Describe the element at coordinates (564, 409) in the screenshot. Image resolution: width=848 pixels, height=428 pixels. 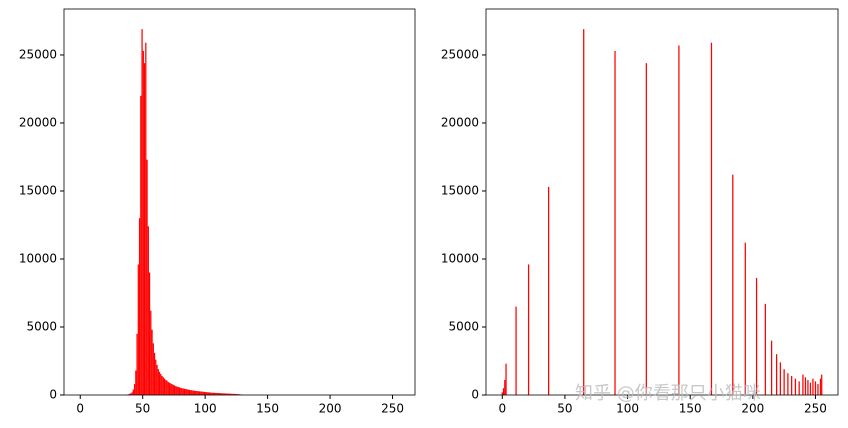
I see `x-tick-label: 50` at that location.